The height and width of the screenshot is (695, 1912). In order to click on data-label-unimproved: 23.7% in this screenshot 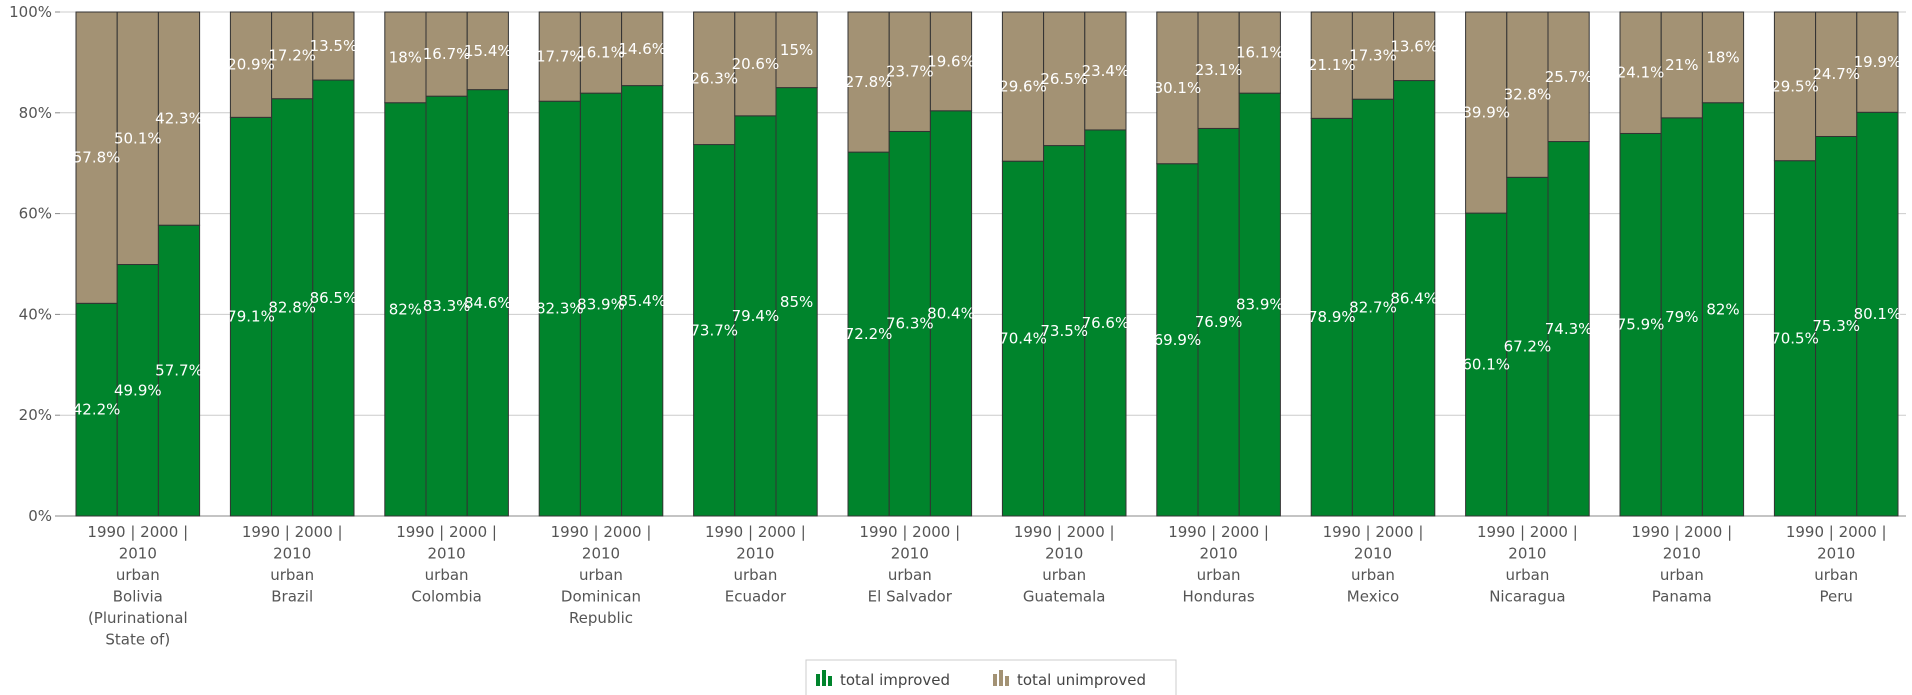, I will do `click(910, 72)`.